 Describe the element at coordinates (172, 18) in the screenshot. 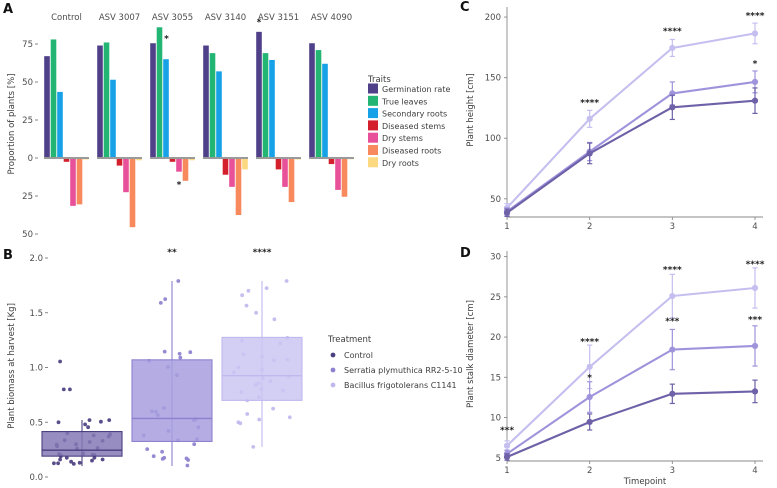

I see `panel-a-facet-label: ASV 3055` at that location.